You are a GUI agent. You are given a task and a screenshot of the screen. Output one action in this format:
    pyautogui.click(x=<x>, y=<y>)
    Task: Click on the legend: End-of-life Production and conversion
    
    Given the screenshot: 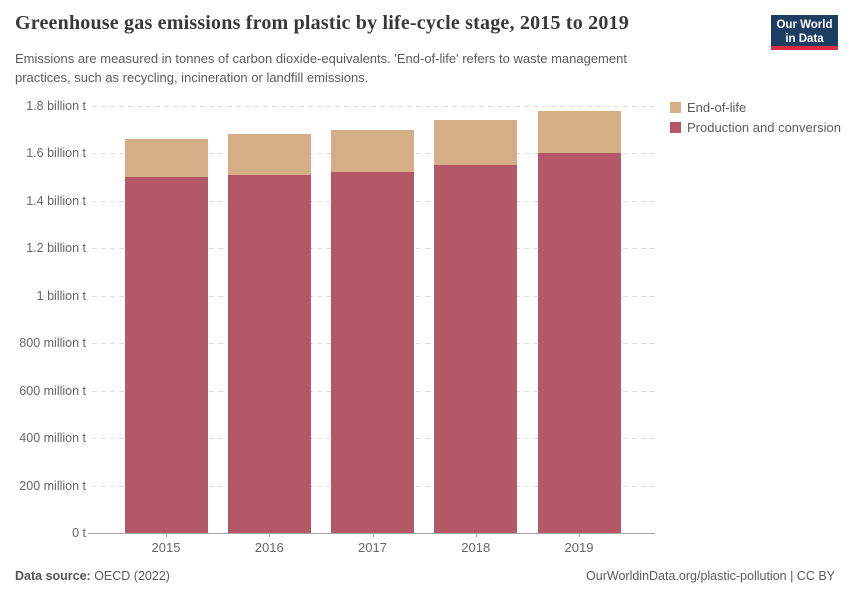 What is the action you would take?
    pyautogui.click(x=755, y=120)
    